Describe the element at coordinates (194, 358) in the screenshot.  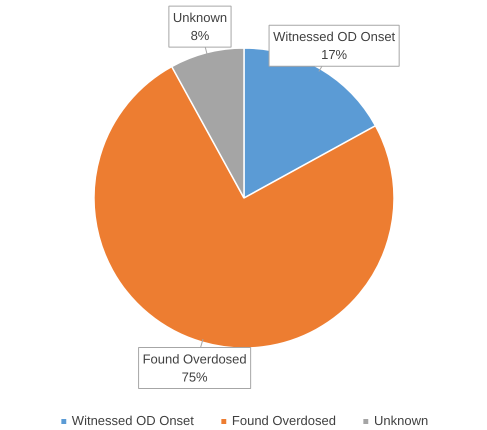
I see `slice-label: Found Overdosed` at that location.